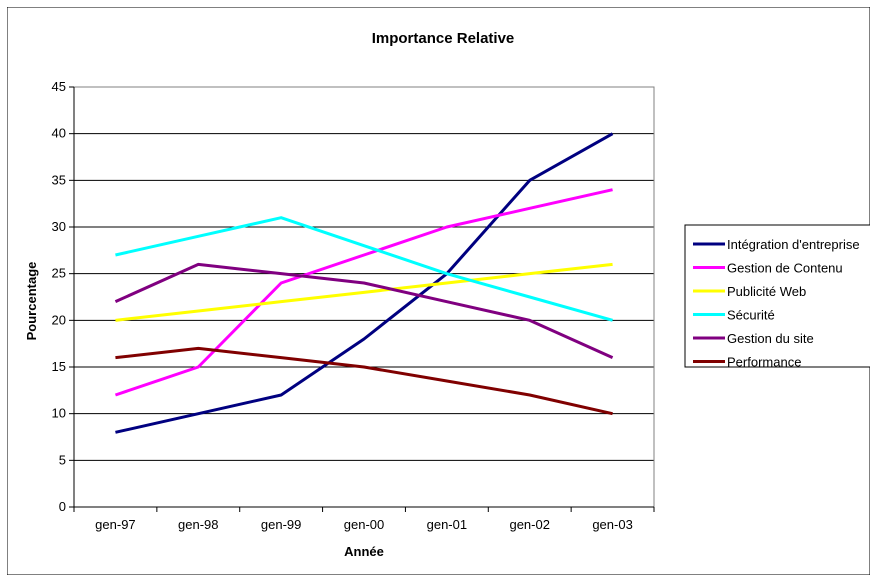 Image resolution: width=870 pixels, height=582 pixels. I want to click on y-tick-label: 30, so click(59, 226).